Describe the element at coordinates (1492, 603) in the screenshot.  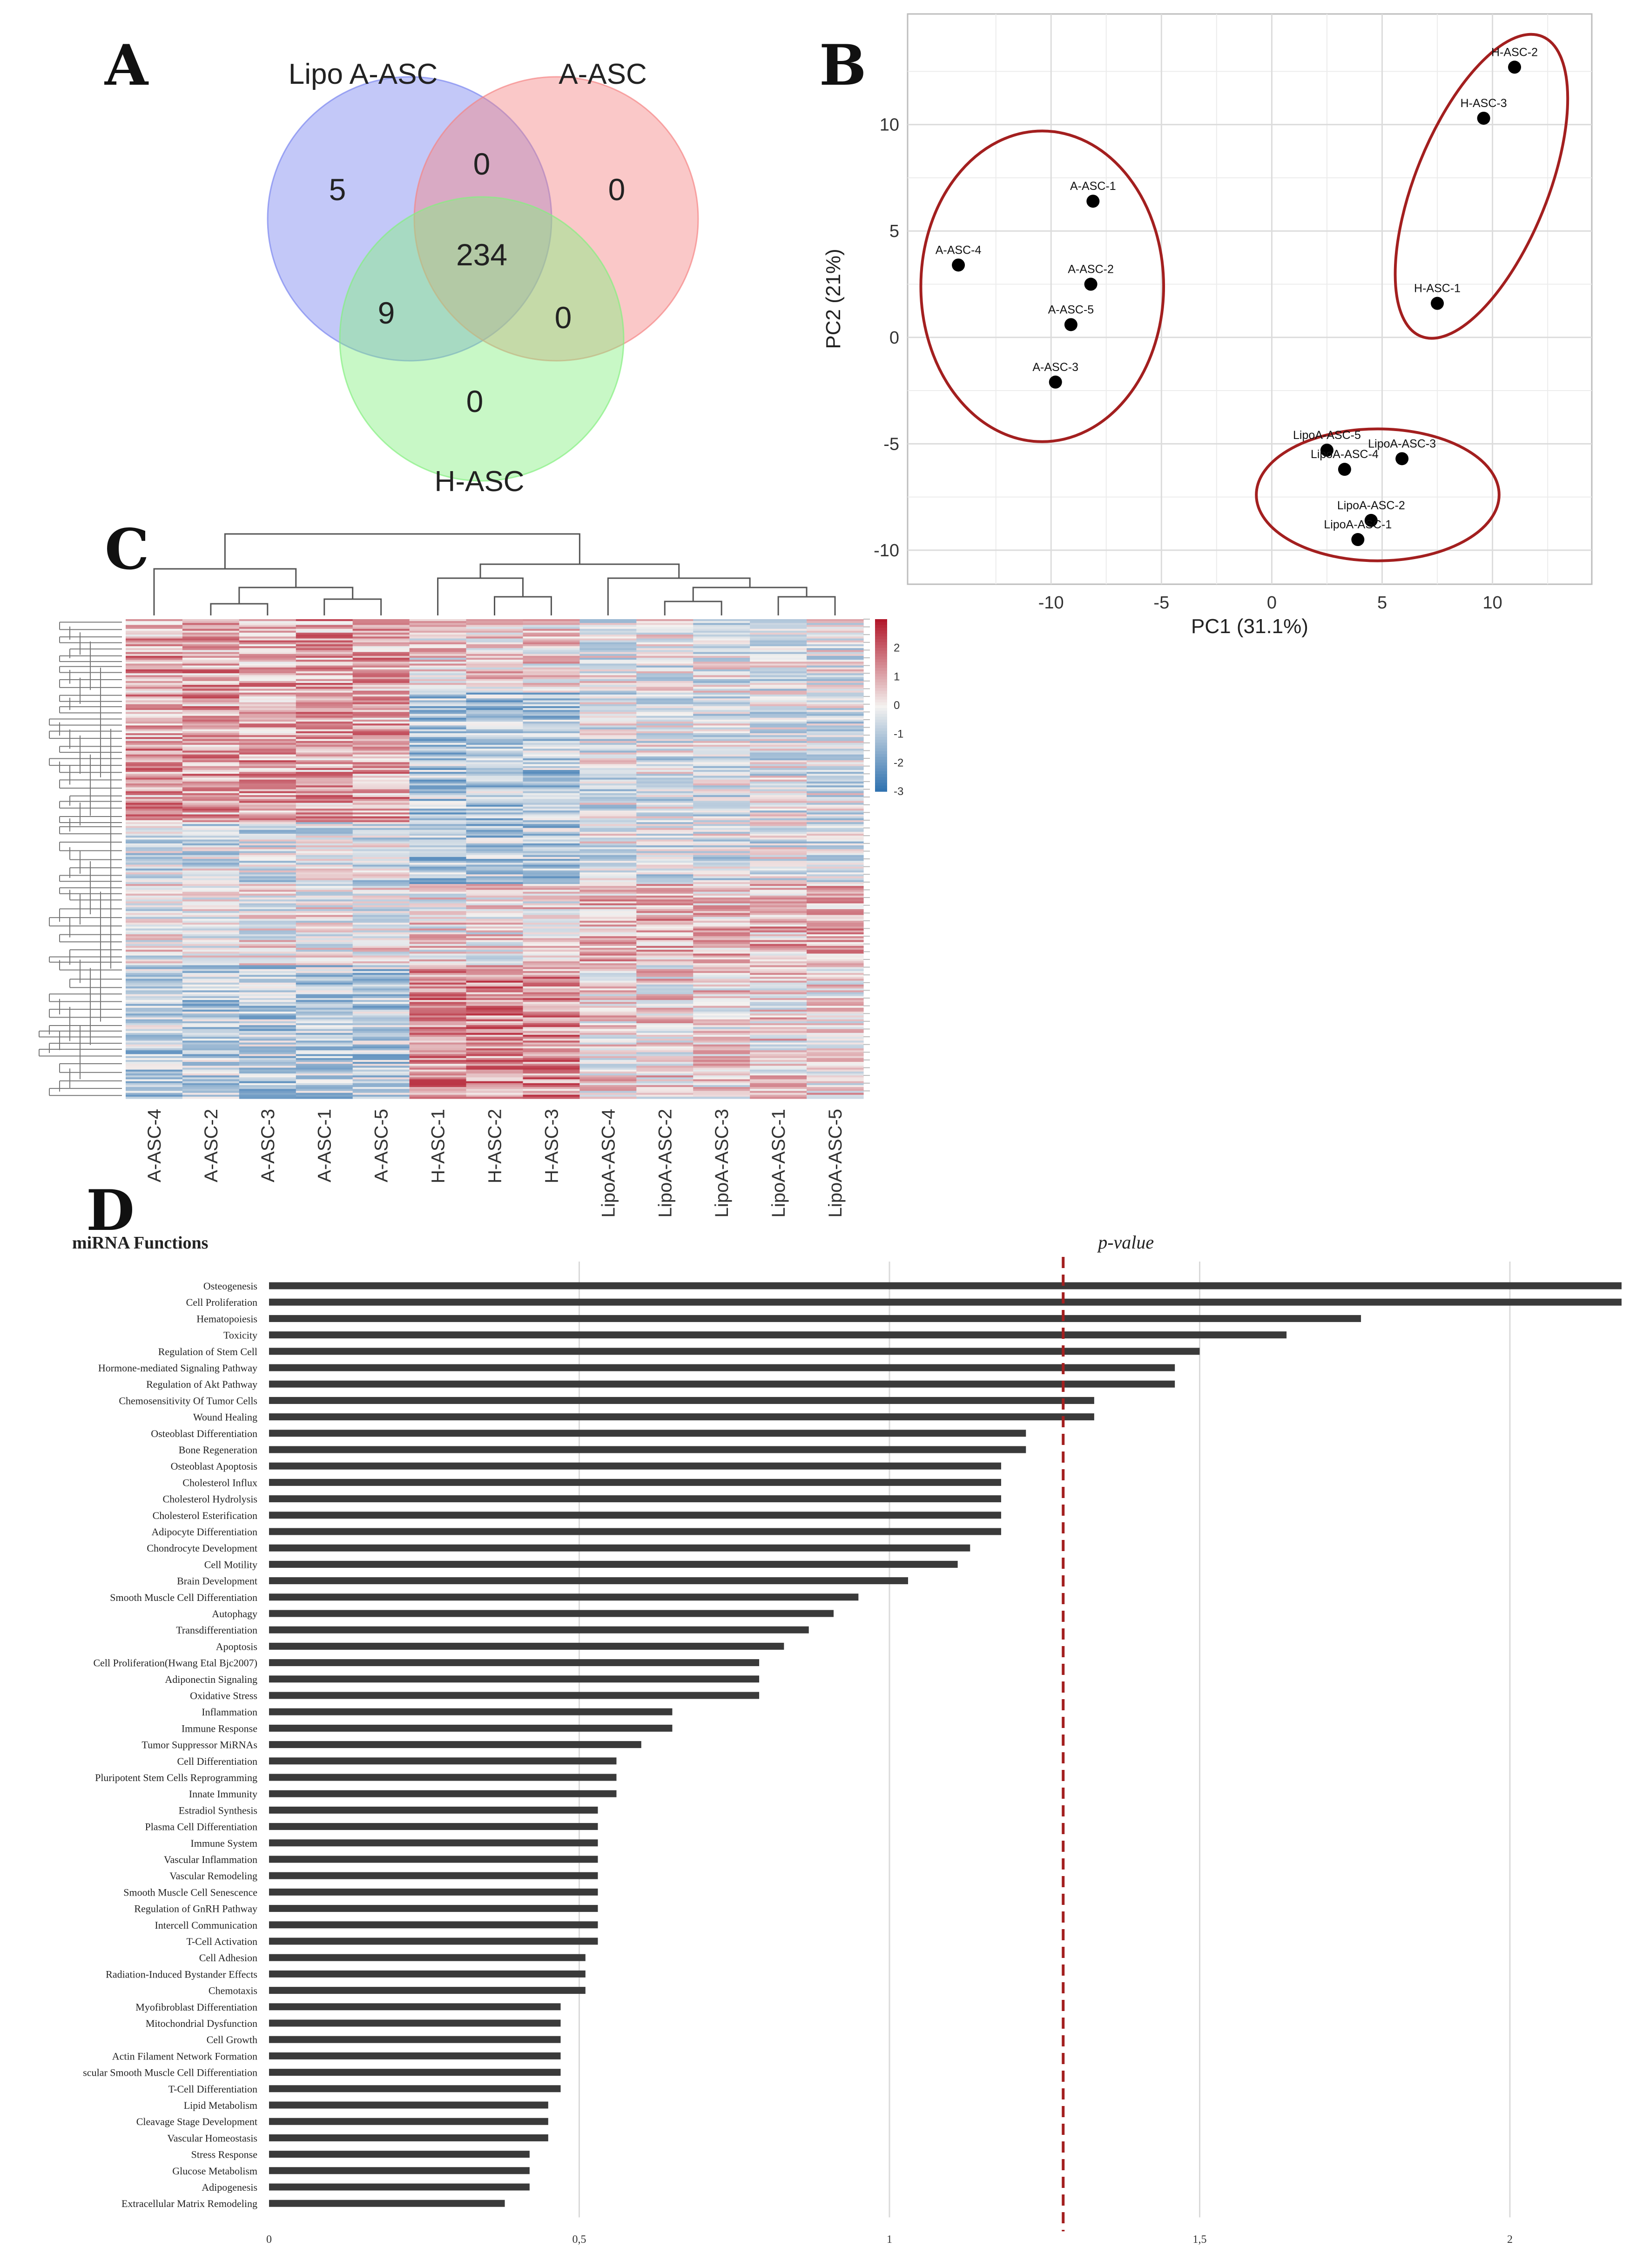
I see `pca-x-tick-label: 10` at that location.